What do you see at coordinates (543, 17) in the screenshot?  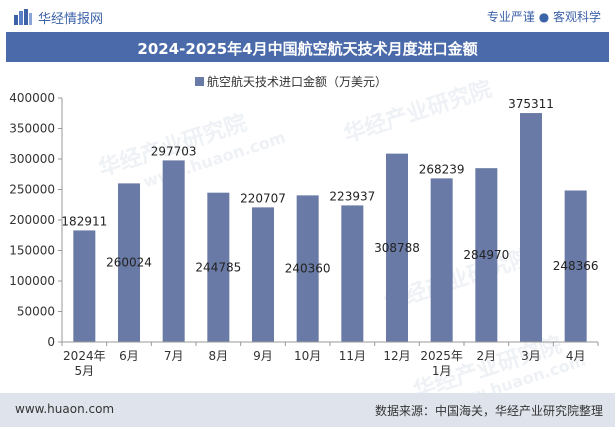 I see `tagline: 专业严谨 ● 客观科学` at bounding box center [543, 17].